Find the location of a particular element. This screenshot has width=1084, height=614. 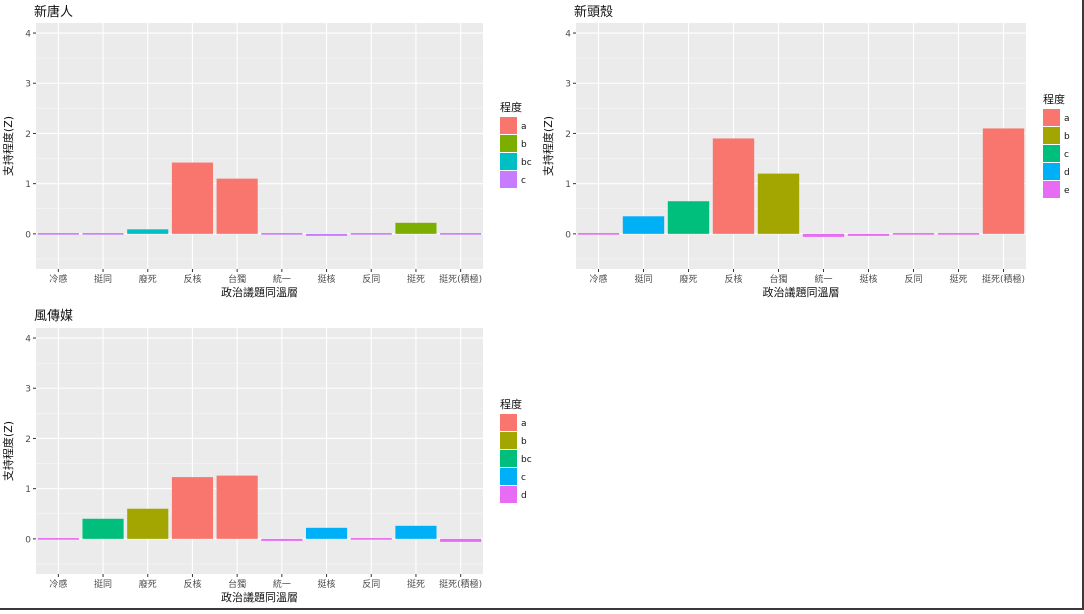

x-tick-label: 反同 is located at coordinates (371, 279).